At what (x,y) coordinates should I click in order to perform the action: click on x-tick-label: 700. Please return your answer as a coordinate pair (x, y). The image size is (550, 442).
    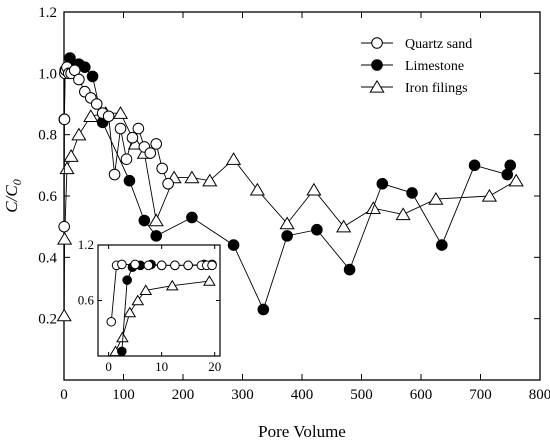
    Looking at the image, I should click on (480, 395).